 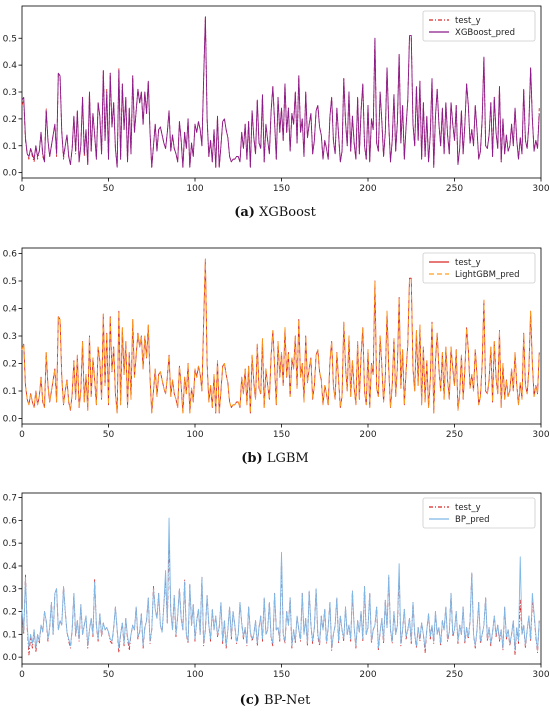 I want to click on legend-label: XGBoost_pred, so click(x=485, y=33).